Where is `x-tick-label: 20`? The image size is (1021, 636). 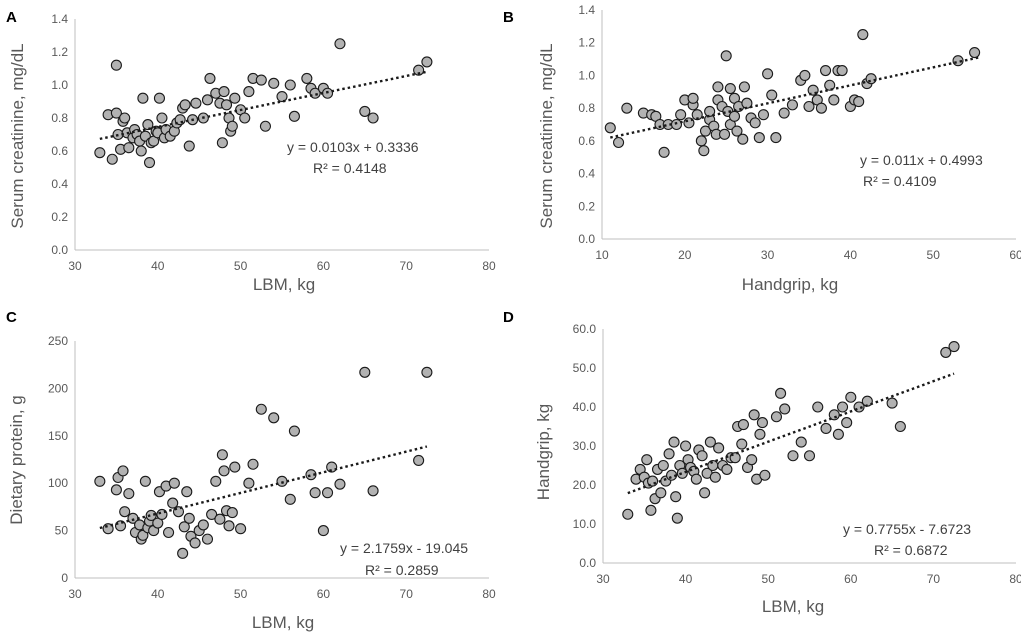
x-tick-label: 20 is located at coordinates (685, 255).